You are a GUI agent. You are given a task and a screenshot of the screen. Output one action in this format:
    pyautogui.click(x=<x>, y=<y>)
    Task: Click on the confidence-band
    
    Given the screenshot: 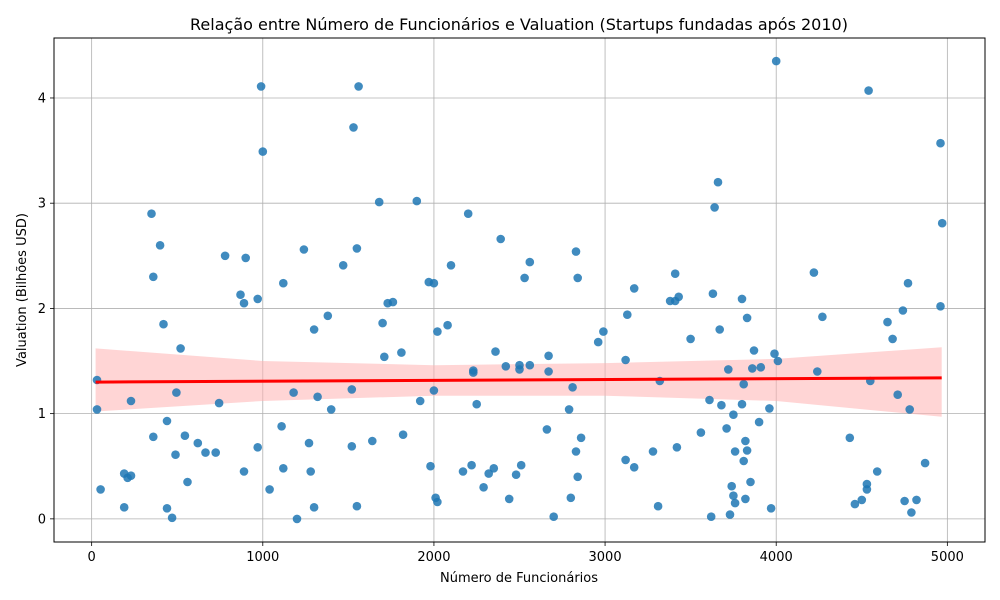 What is the action you would take?
    pyautogui.click(x=518, y=382)
    